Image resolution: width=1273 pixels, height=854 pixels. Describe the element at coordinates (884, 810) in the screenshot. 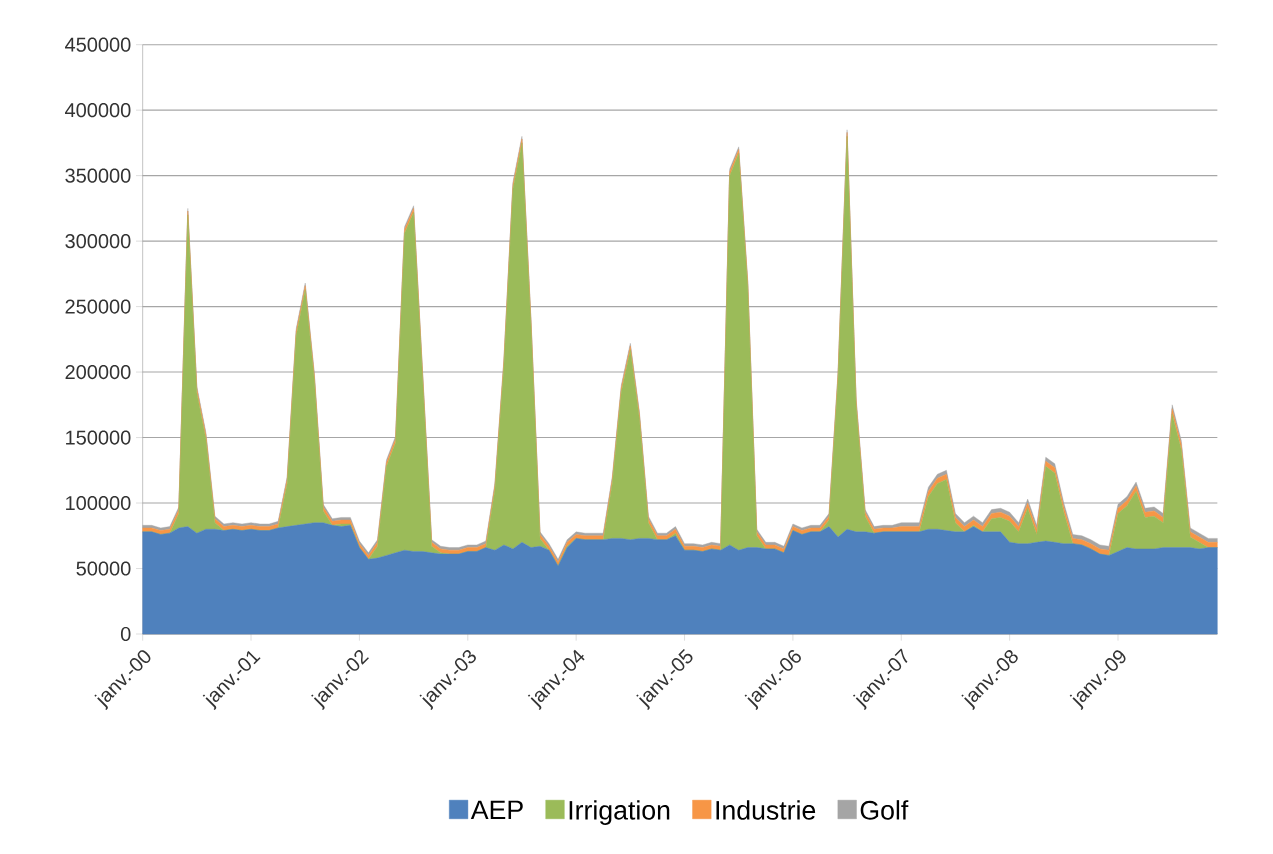

I see `legend-label: Golf` at that location.